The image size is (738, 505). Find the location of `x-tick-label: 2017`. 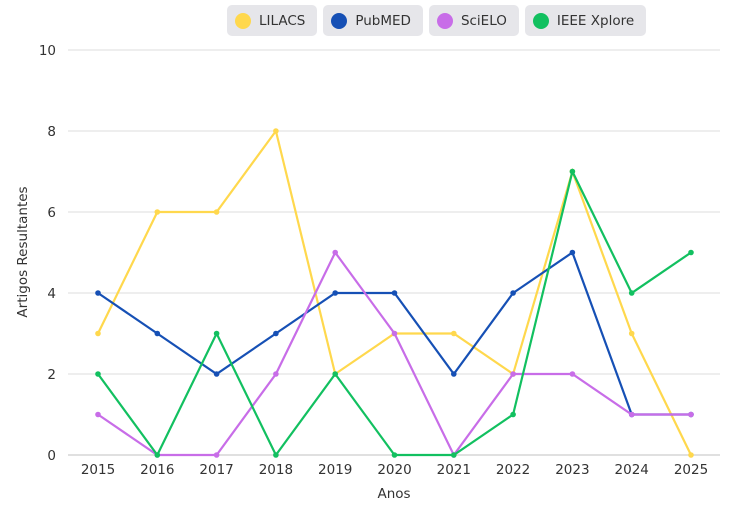

x-tick-label: 2017 is located at coordinates (216, 470).